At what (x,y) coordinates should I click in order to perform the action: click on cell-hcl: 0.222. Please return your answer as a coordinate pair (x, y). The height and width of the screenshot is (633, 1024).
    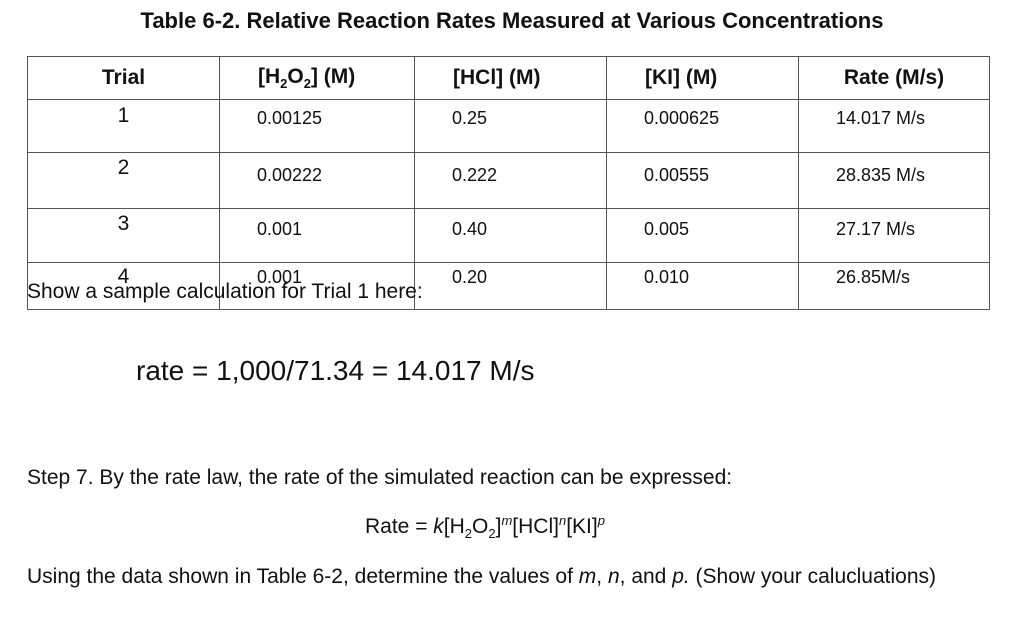
    Looking at the image, I should click on (510, 180).